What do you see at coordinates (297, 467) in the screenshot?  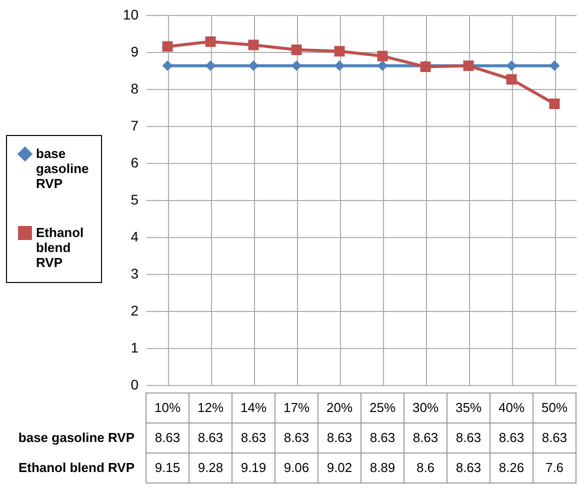 I see `data-label: 9.06` at bounding box center [297, 467].